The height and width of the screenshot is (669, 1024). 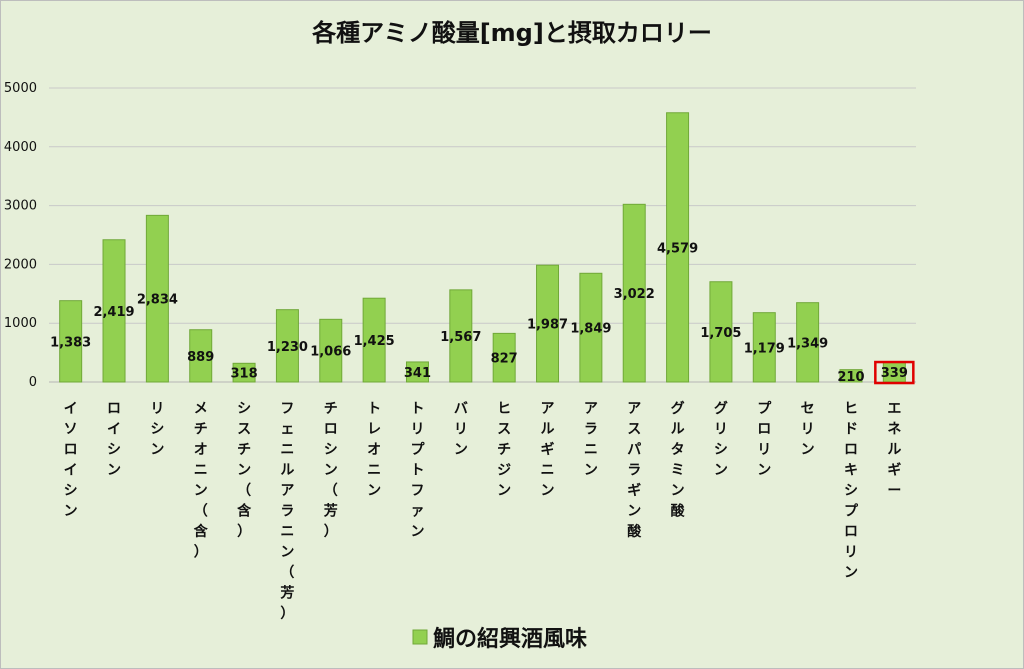 I want to click on data-label: 889, so click(x=200, y=357).